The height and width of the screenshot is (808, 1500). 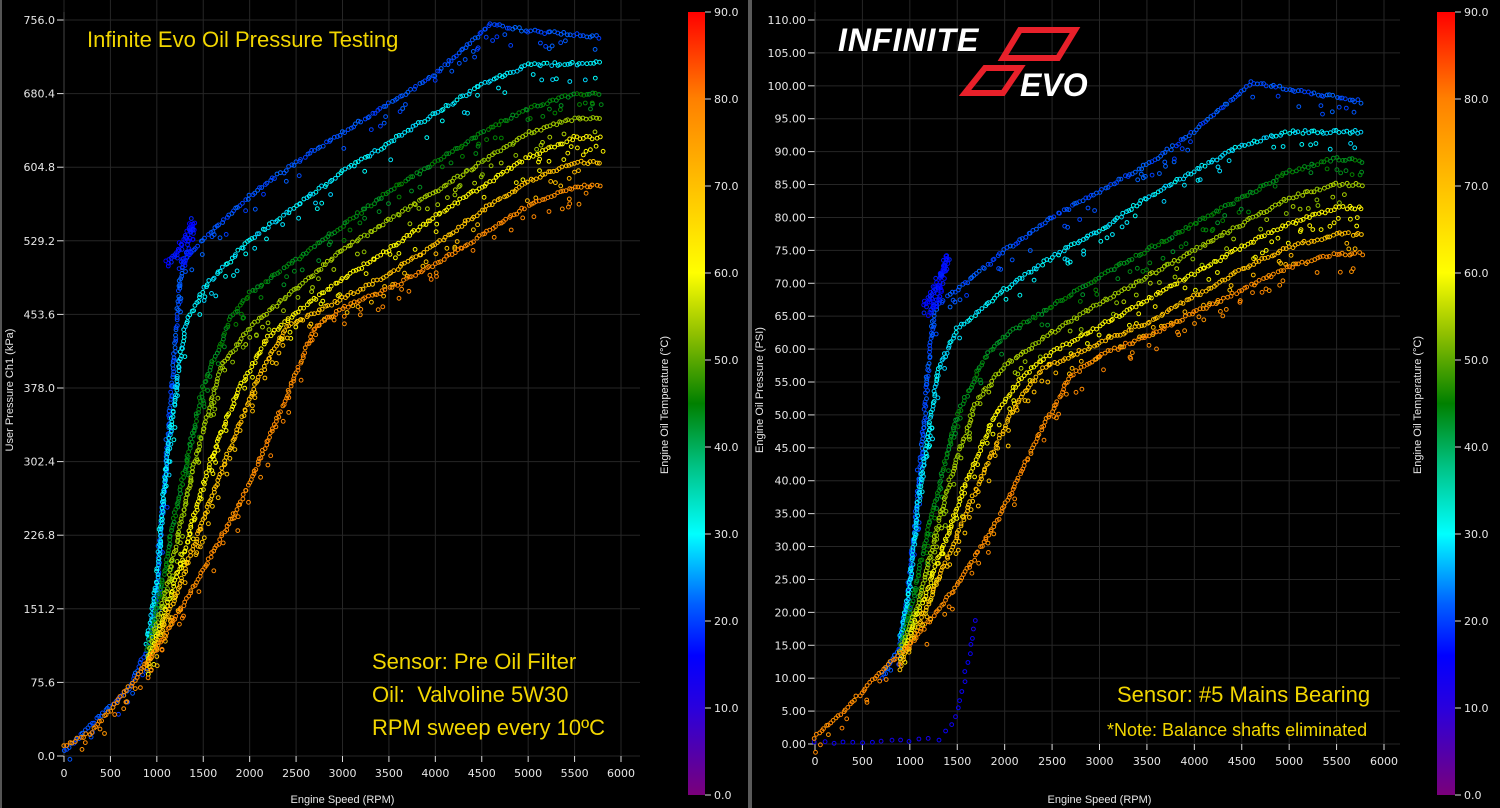 What do you see at coordinates (1476, 447) in the screenshot?
I see `colorbar-tick-label: 40.0` at bounding box center [1476, 447].